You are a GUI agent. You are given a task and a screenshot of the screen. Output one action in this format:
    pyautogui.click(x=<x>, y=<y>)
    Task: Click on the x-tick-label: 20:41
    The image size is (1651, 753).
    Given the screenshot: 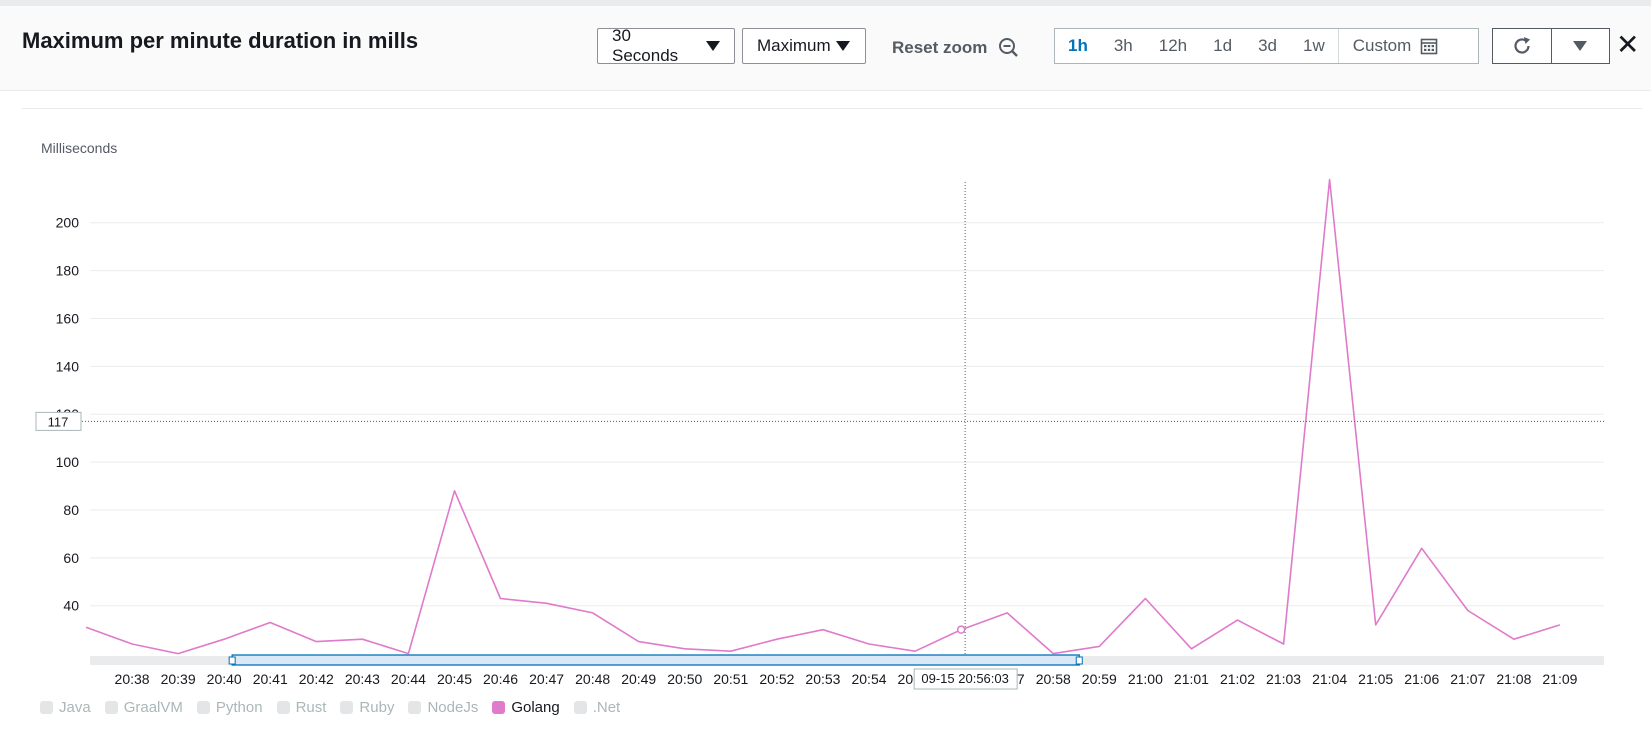 What is the action you would take?
    pyautogui.click(x=270, y=679)
    